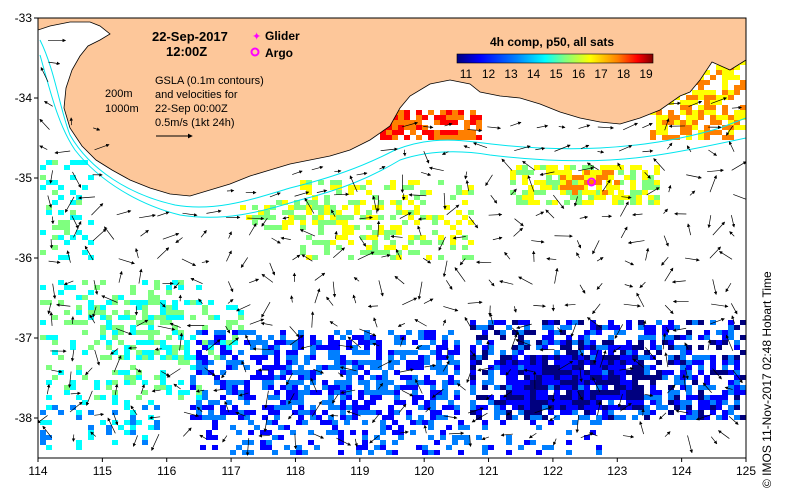 Image resolution: width=790 pixels, height=492 pixels. What do you see at coordinates (24, 98) in the screenshot?
I see `y-tick-label: -34` at bounding box center [24, 98].